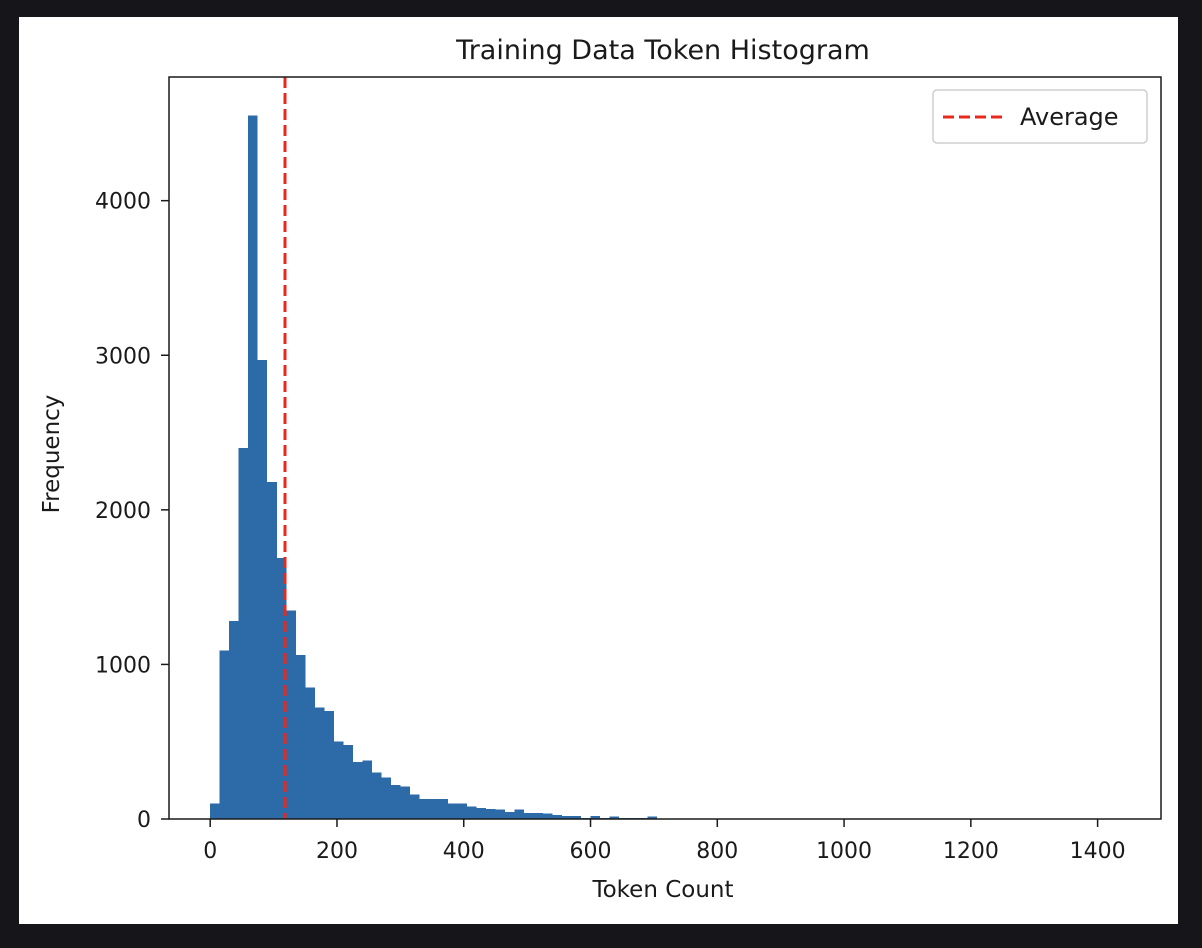 The image size is (1202, 948). What do you see at coordinates (717, 851) in the screenshot?
I see `x-tick-label: 800` at bounding box center [717, 851].